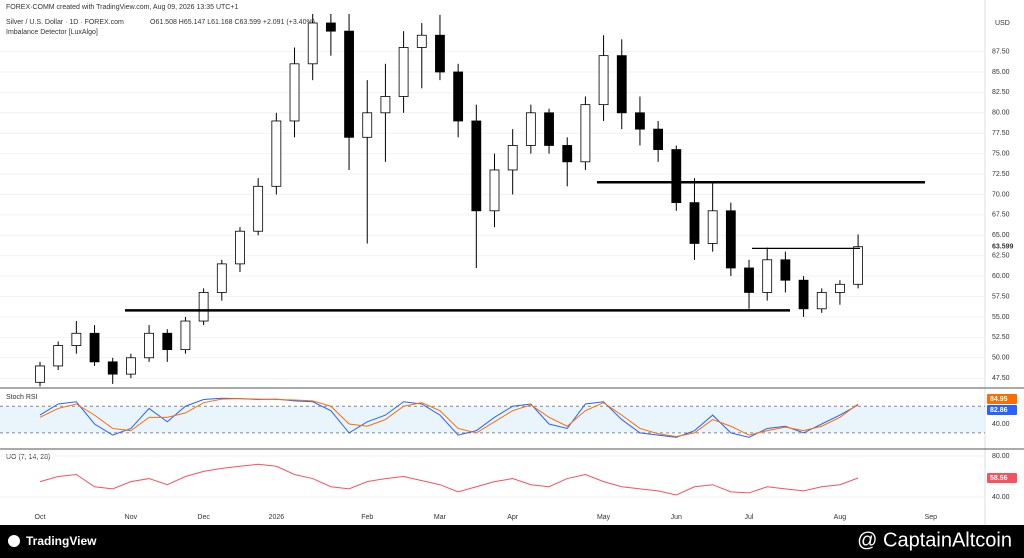 The width and height of the screenshot is (1024, 558). Describe the element at coordinates (440, 517) in the screenshot. I see `x-tick-label: Mar` at that location.